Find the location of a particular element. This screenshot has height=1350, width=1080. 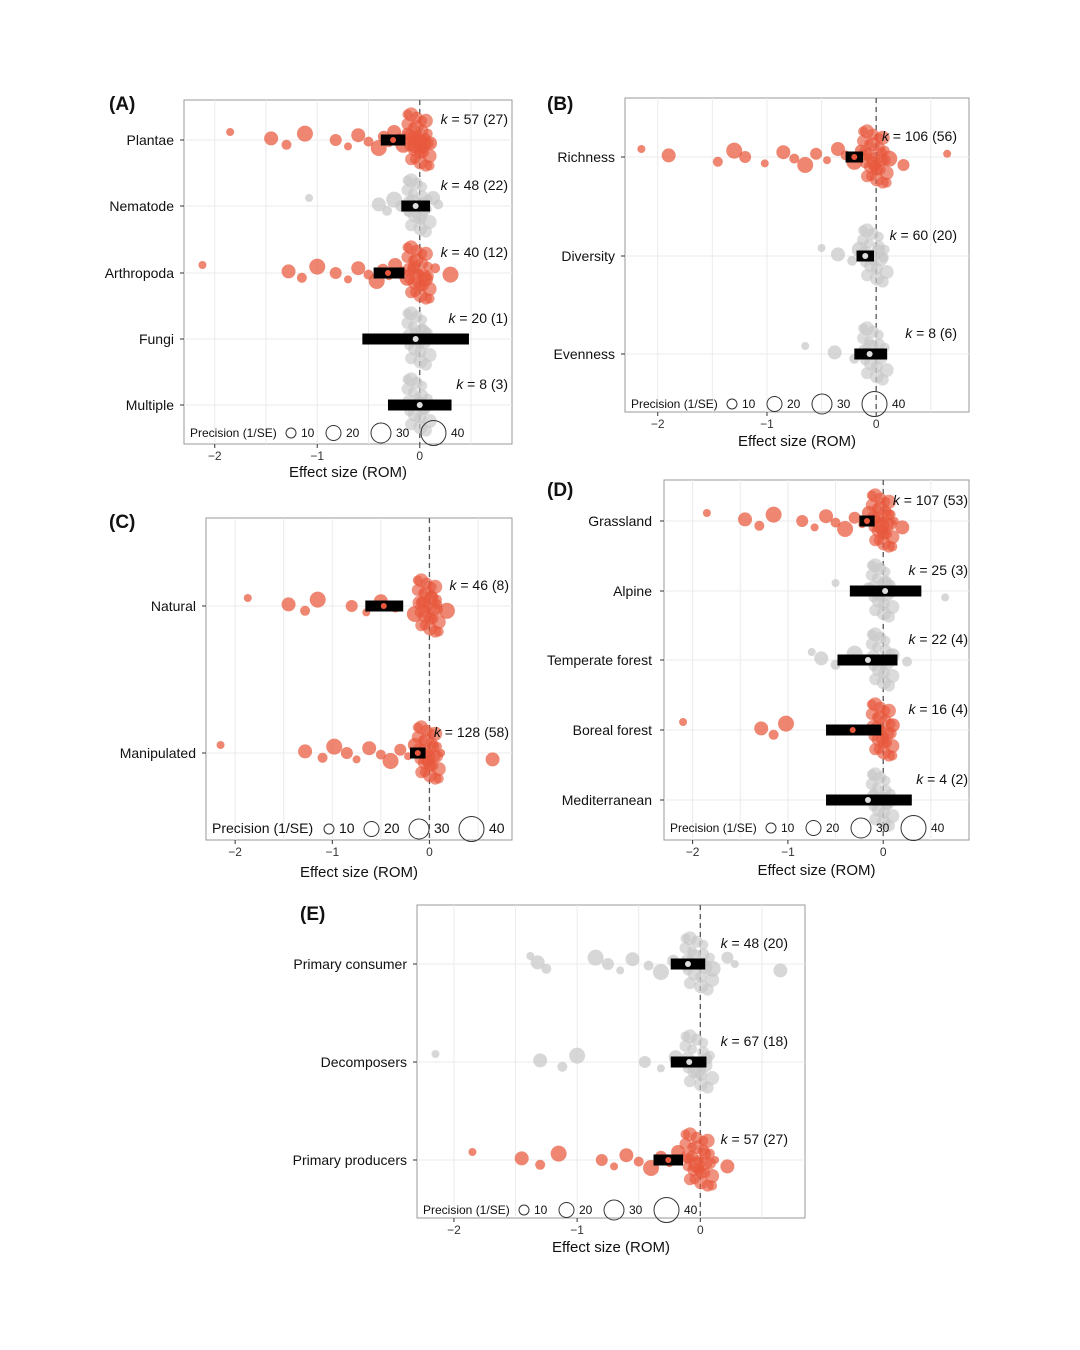

k-count: 60 (20) is located at coordinates (935, 235).